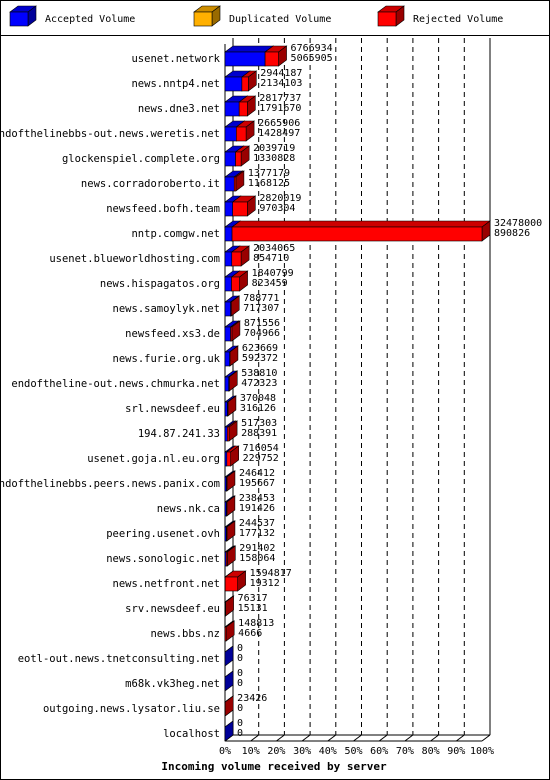  I want to click on category-label: srv.newsdeef.eu, so click(172, 609).